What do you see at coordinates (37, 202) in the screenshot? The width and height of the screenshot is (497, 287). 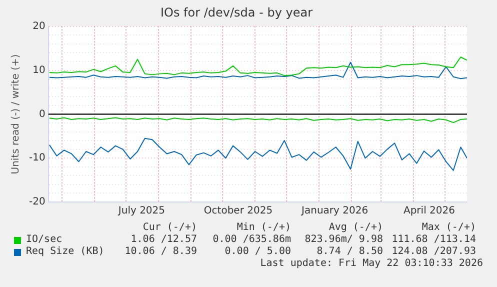 I see `y-tick-label: -20` at bounding box center [37, 202].